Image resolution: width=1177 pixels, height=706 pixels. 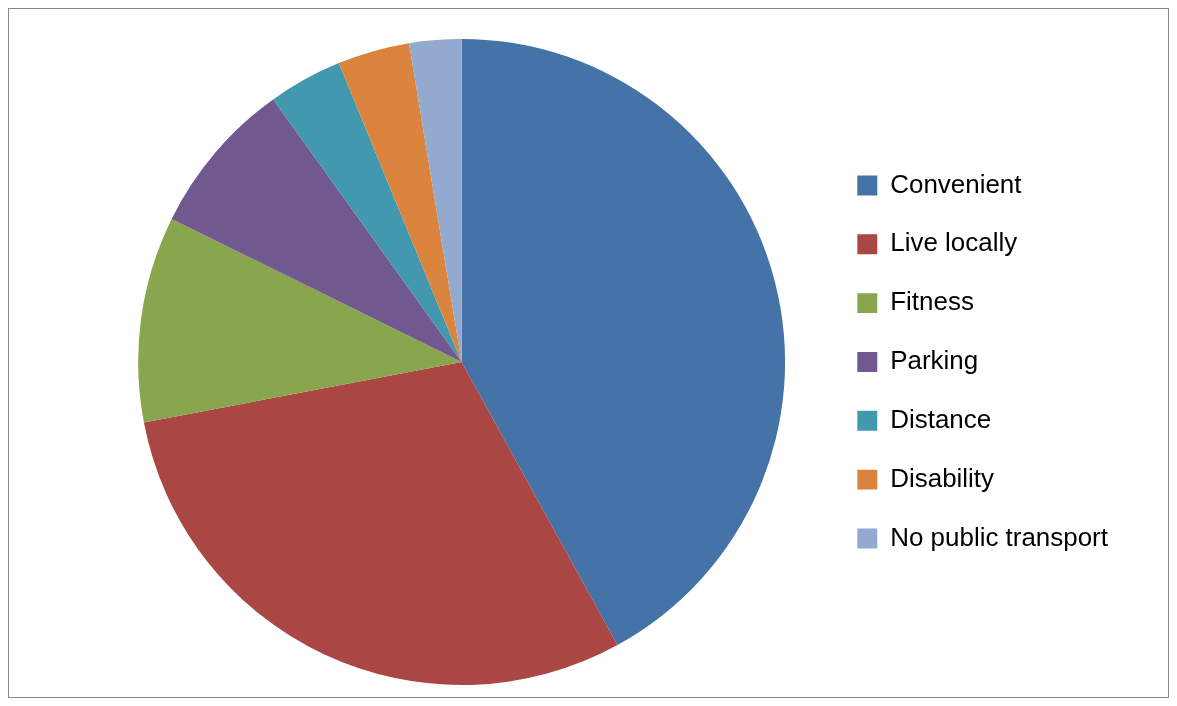 I want to click on legend-label: Convenient, so click(x=956, y=183).